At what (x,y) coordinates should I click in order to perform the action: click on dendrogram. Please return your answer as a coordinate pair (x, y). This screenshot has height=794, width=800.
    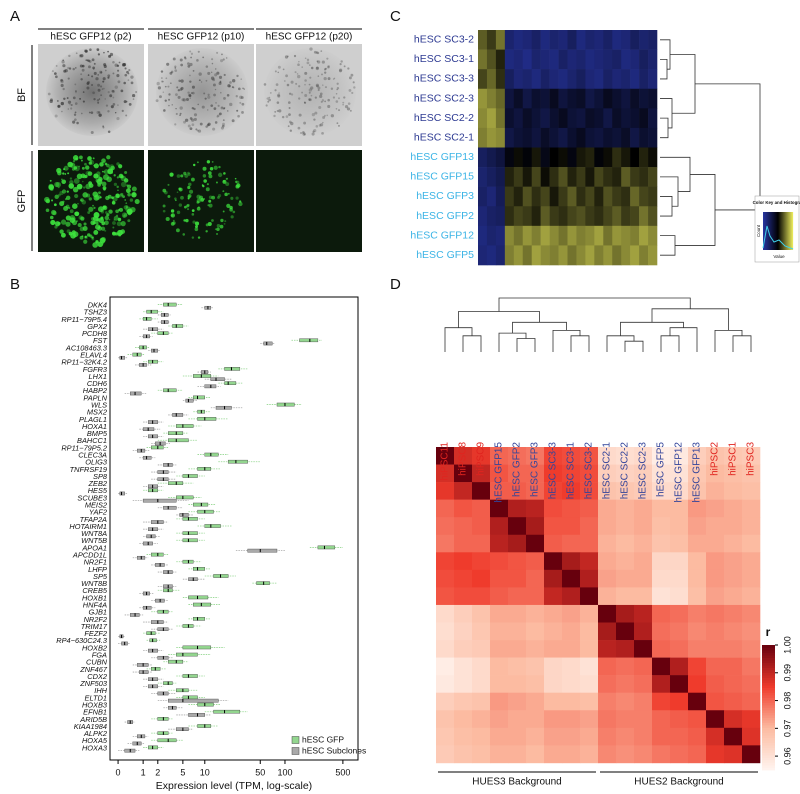
    Looking at the image, I should click on (664, 69).